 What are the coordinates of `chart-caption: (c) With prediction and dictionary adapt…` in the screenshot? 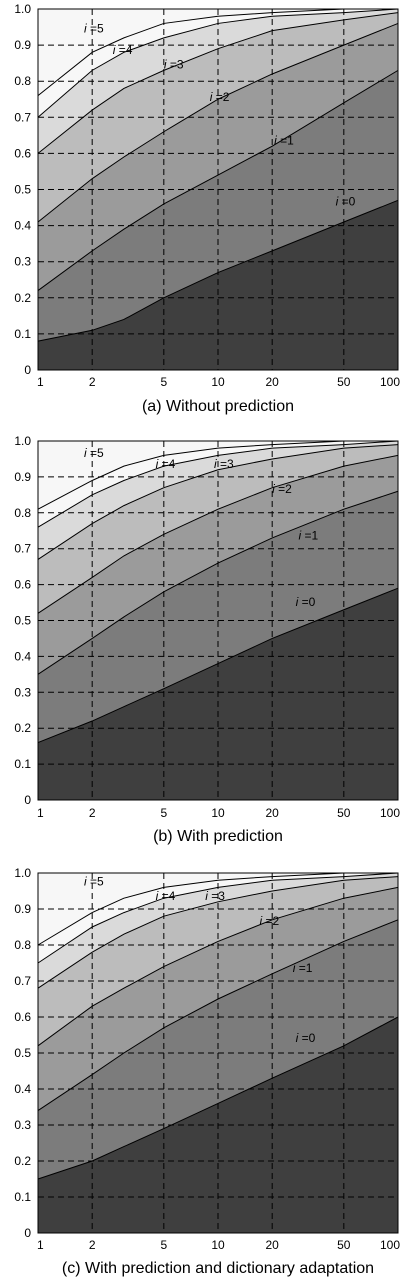 It's located at (218, 1268).